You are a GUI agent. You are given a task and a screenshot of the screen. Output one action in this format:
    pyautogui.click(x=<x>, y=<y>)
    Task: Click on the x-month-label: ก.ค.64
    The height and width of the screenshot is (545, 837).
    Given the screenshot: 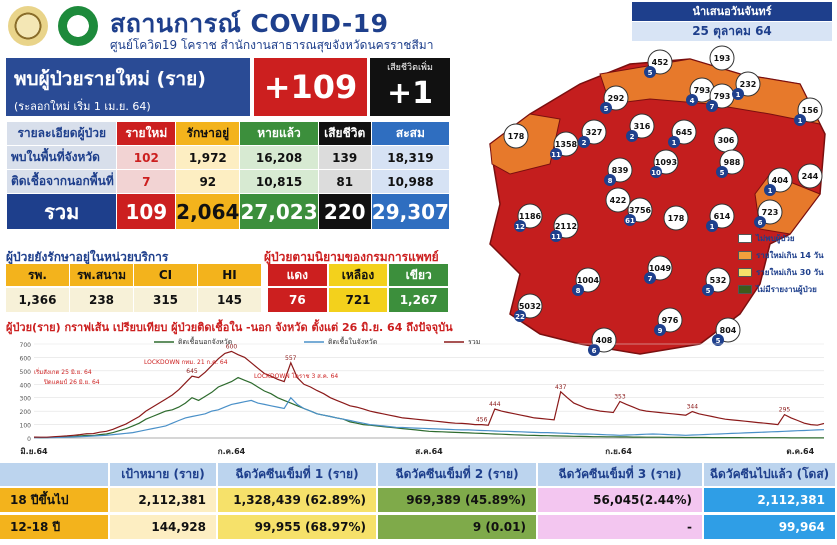 What is the action you would take?
    pyautogui.click(x=232, y=451)
    